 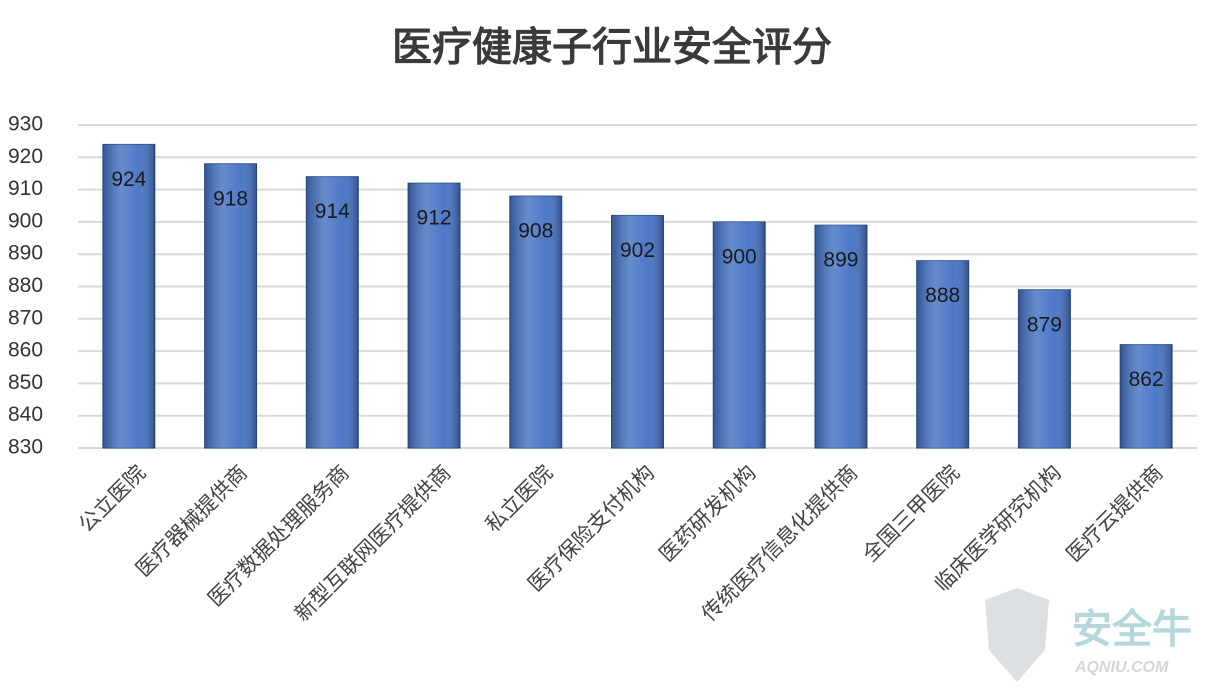 I want to click on y-tick-label: 880, so click(x=25, y=285).